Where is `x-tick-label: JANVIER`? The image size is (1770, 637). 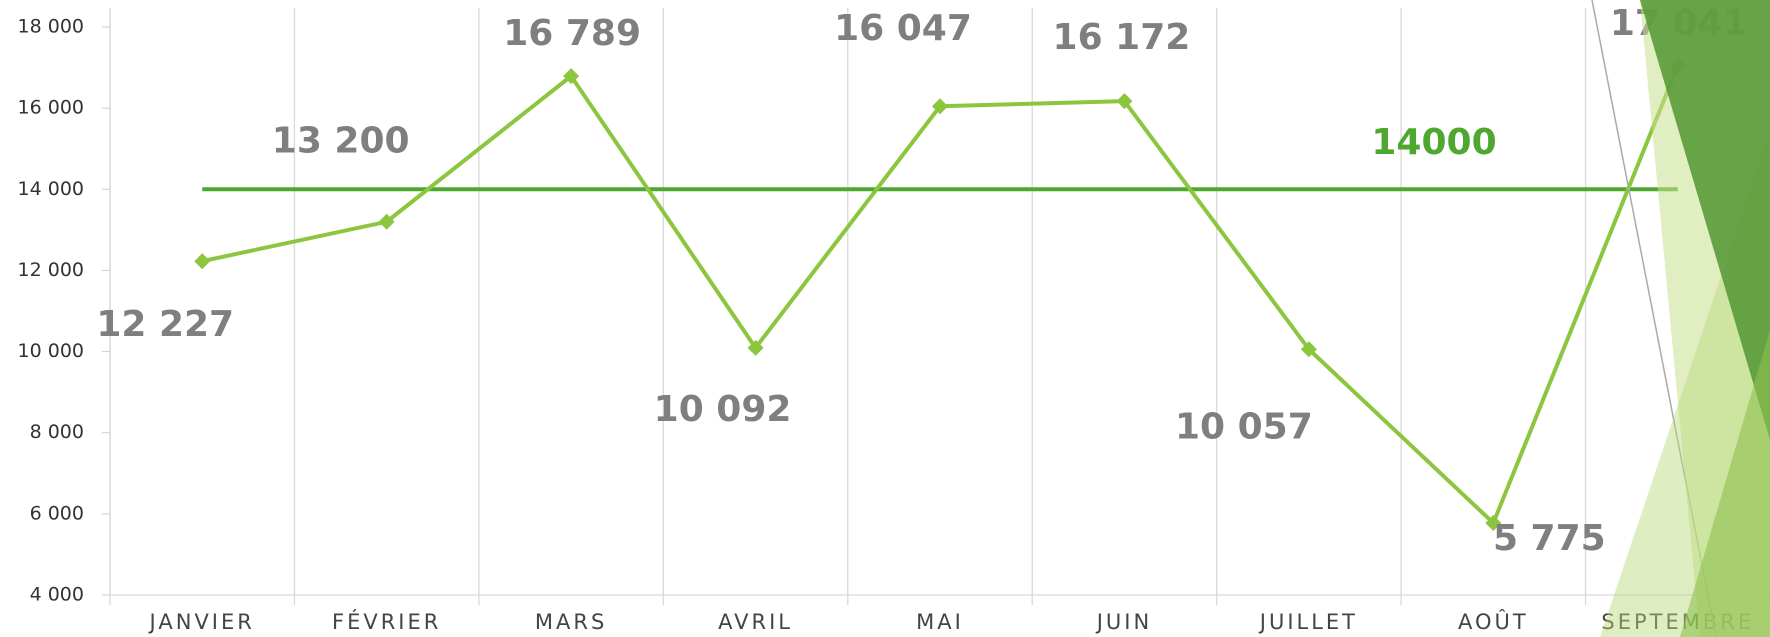
x-tick-label: JANVIER is located at coordinates (201, 622).